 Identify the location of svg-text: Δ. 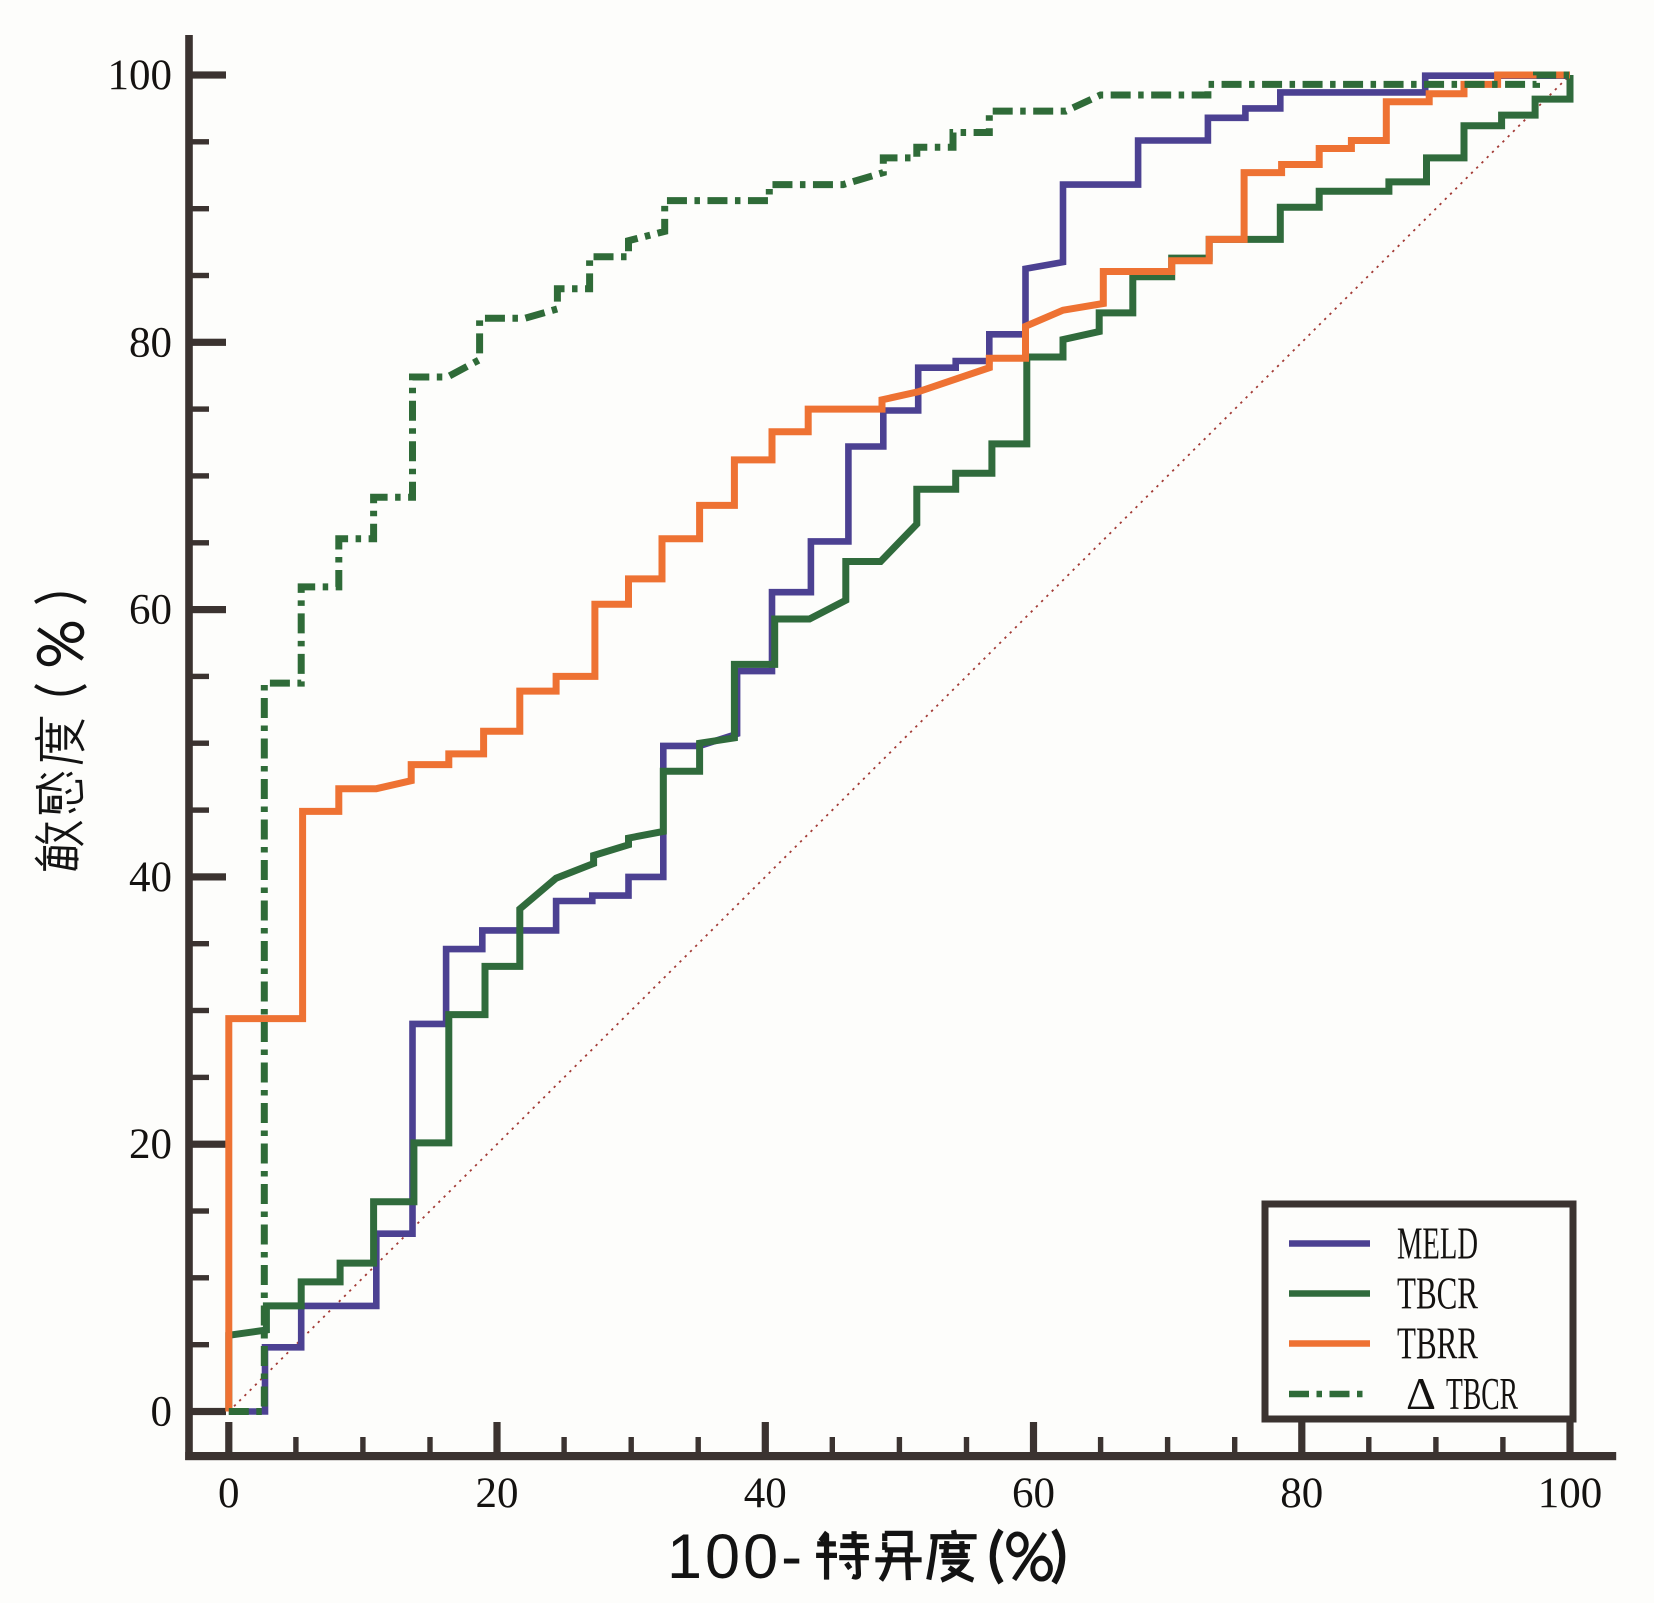
(1421, 1393).